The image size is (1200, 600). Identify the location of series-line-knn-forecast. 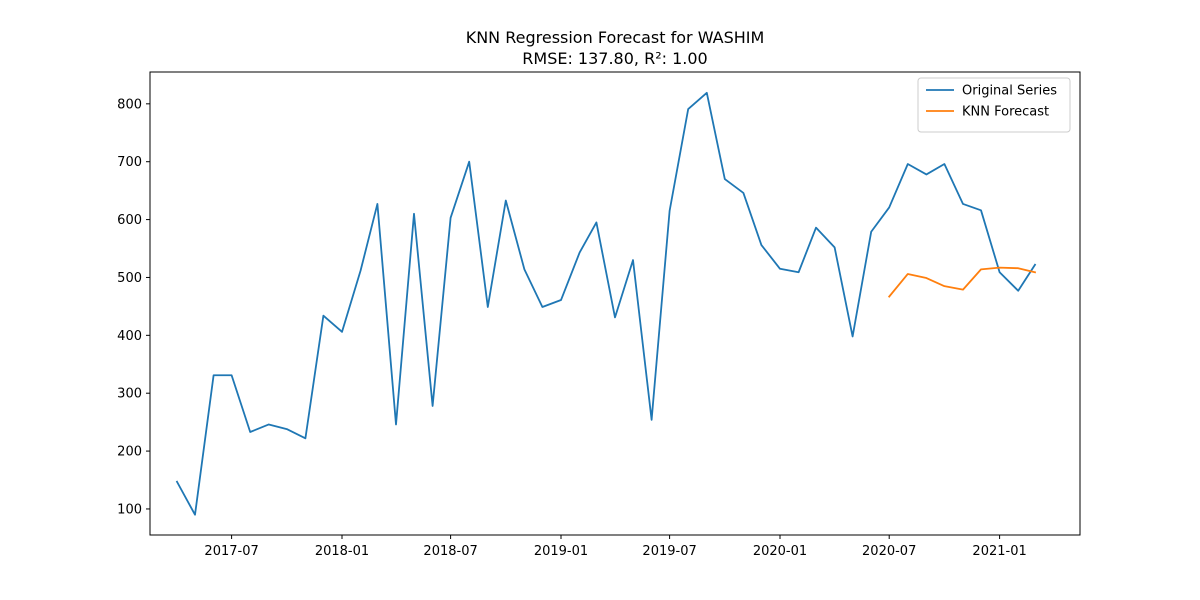
(962, 282).